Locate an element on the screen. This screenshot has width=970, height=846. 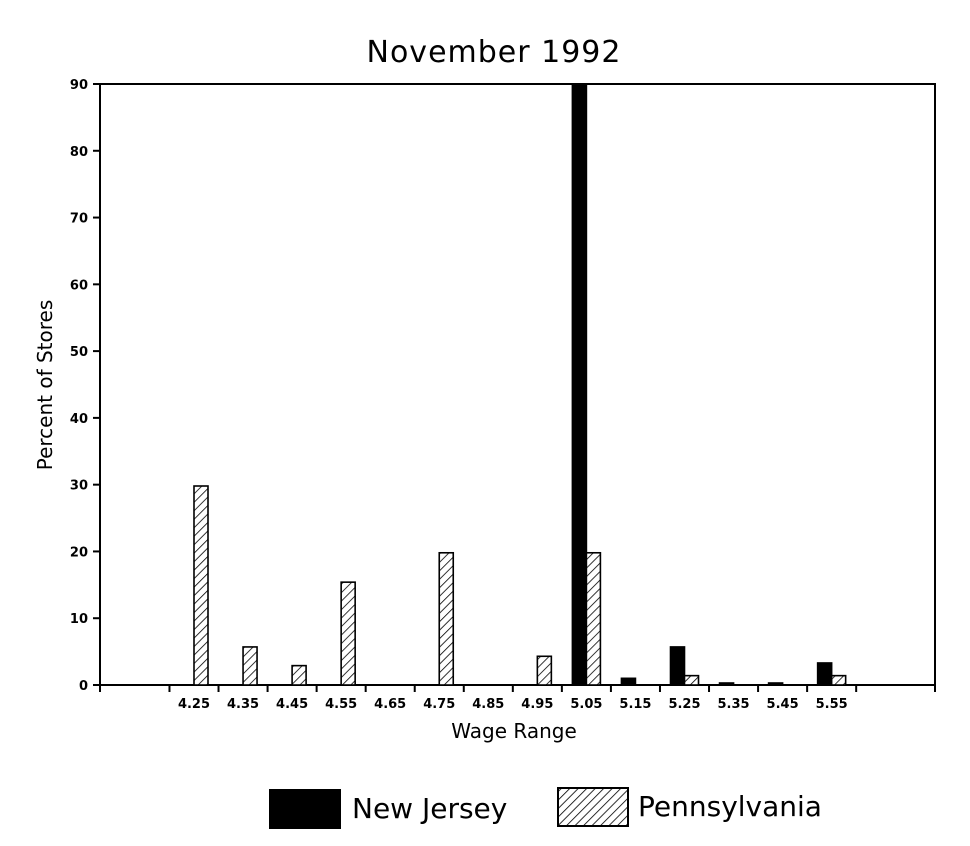
y-tick-label: 20 is located at coordinates (79, 552).